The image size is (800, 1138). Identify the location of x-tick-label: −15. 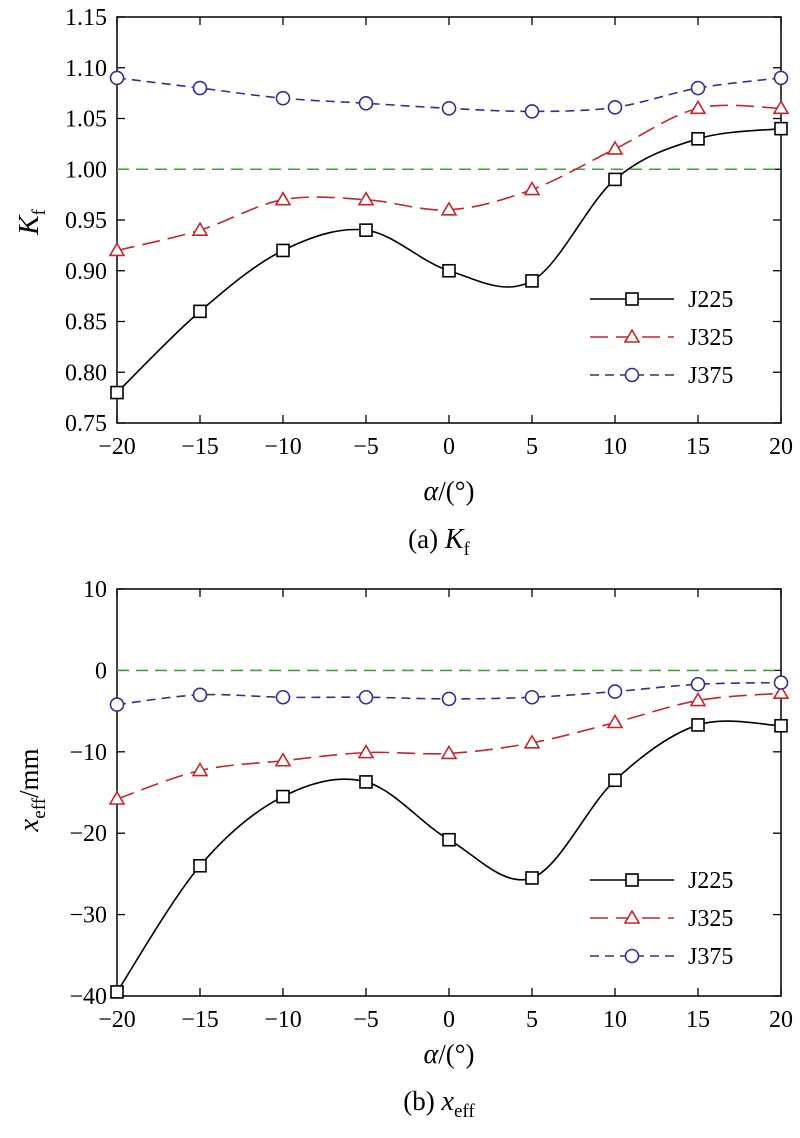
(200, 447).